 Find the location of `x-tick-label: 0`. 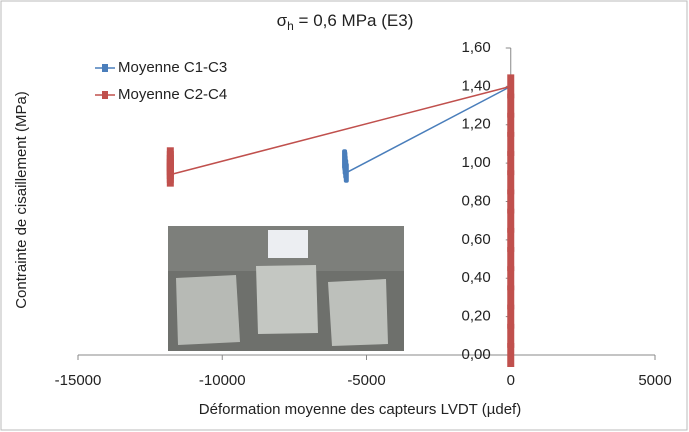

x-tick-label: 0 is located at coordinates (511, 380).